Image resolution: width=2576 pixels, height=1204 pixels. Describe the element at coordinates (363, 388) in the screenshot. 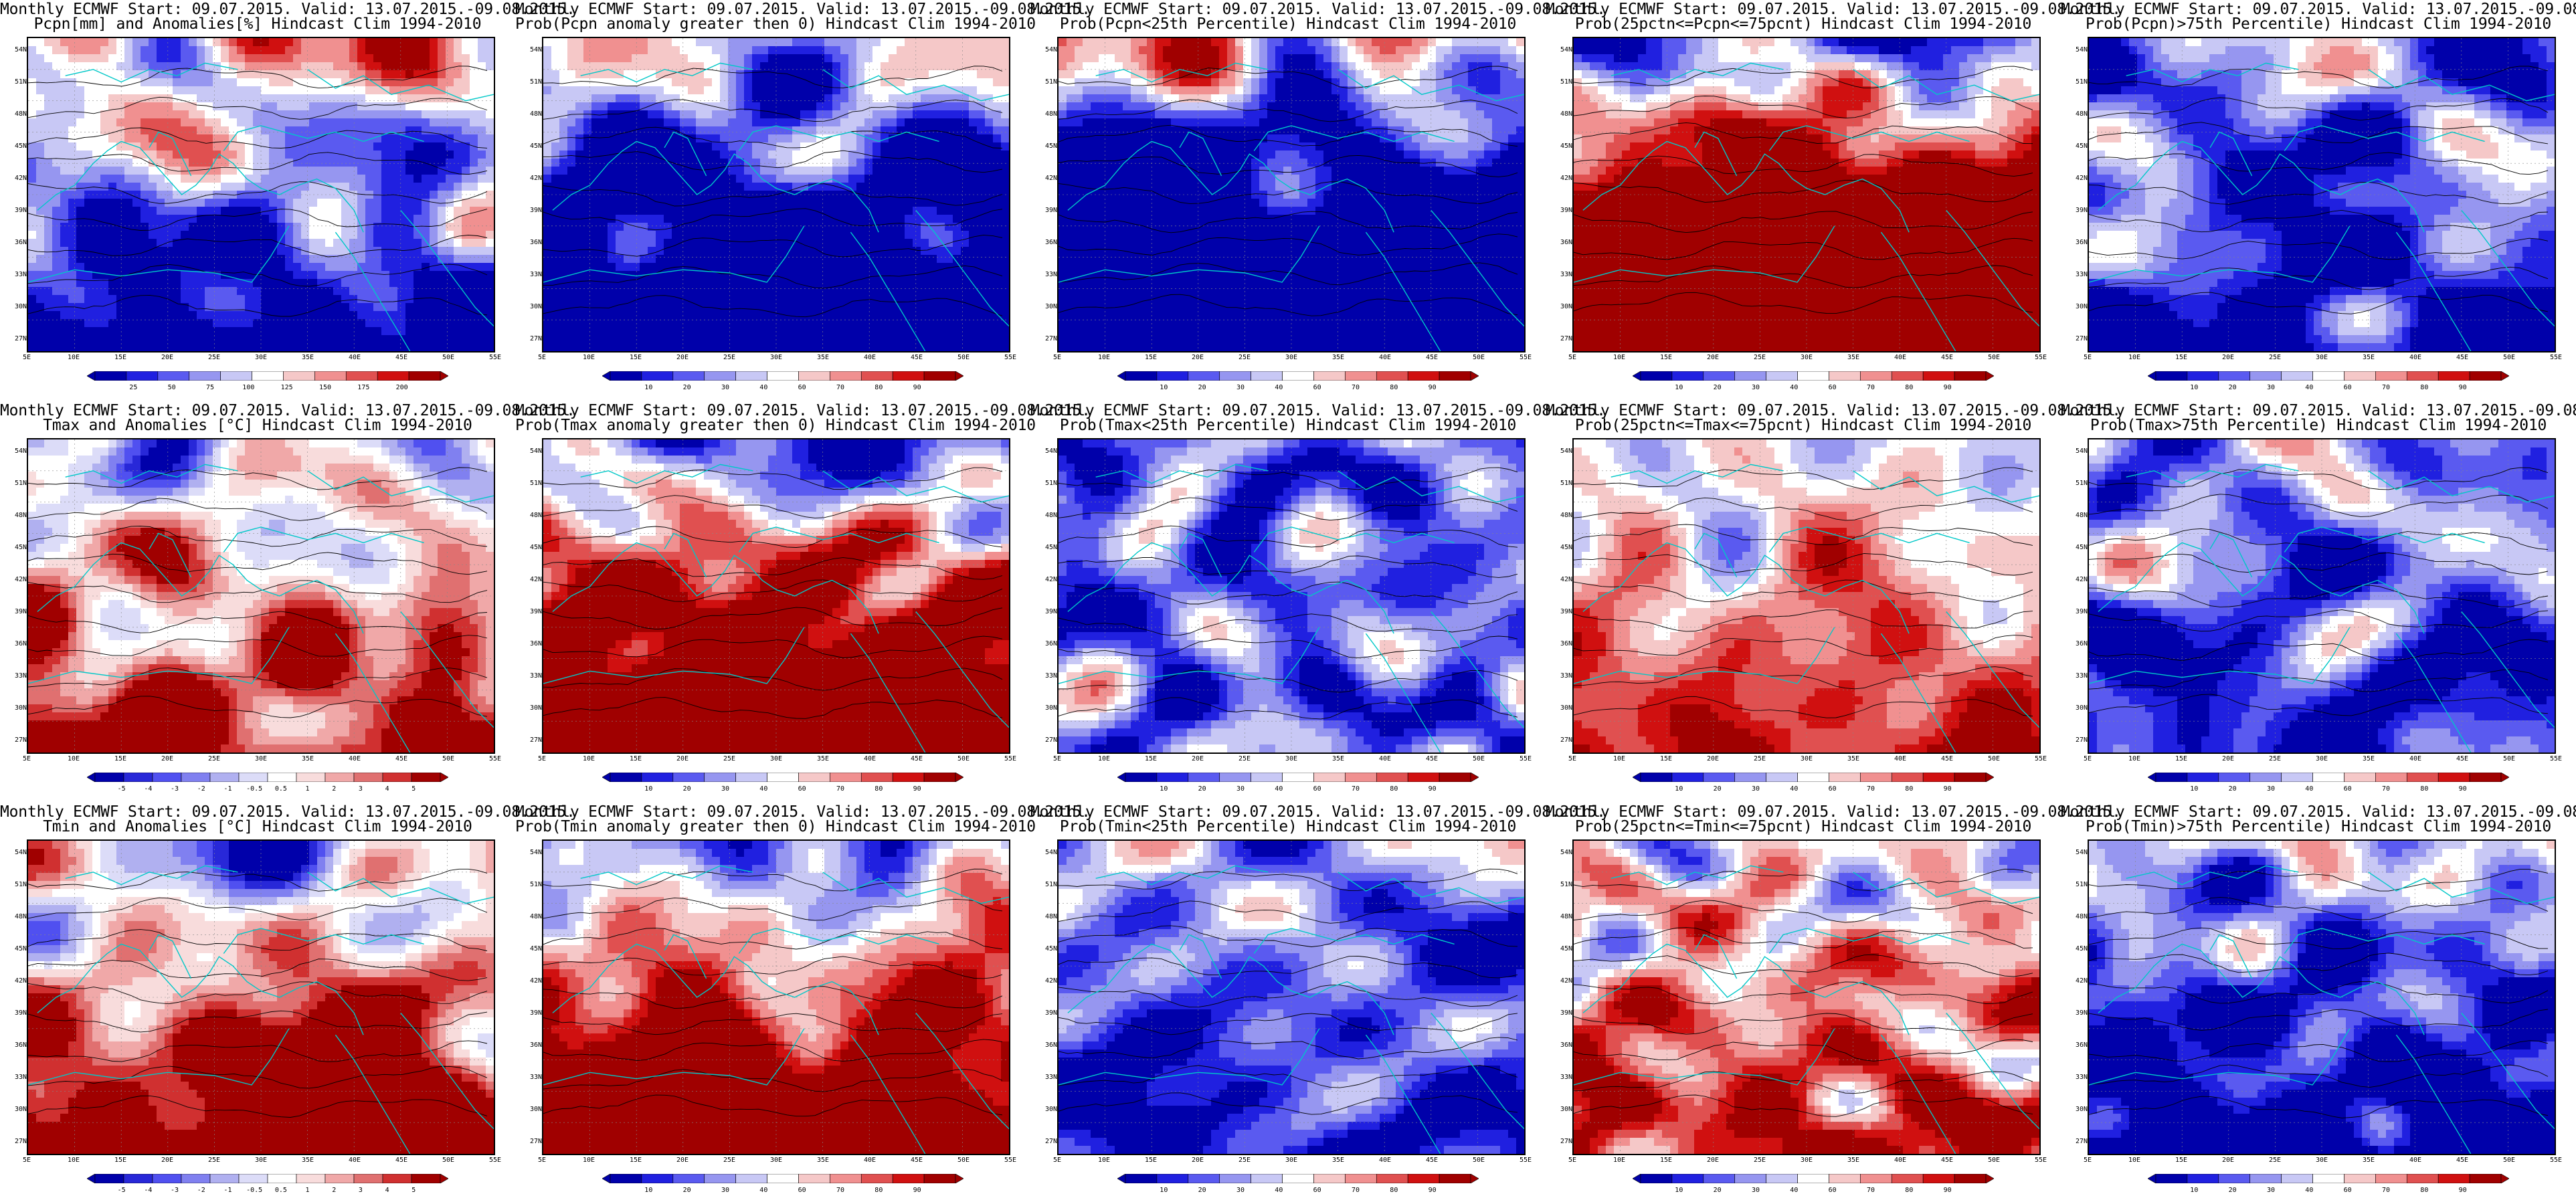

I see `colorbar-label: 175` at that location.